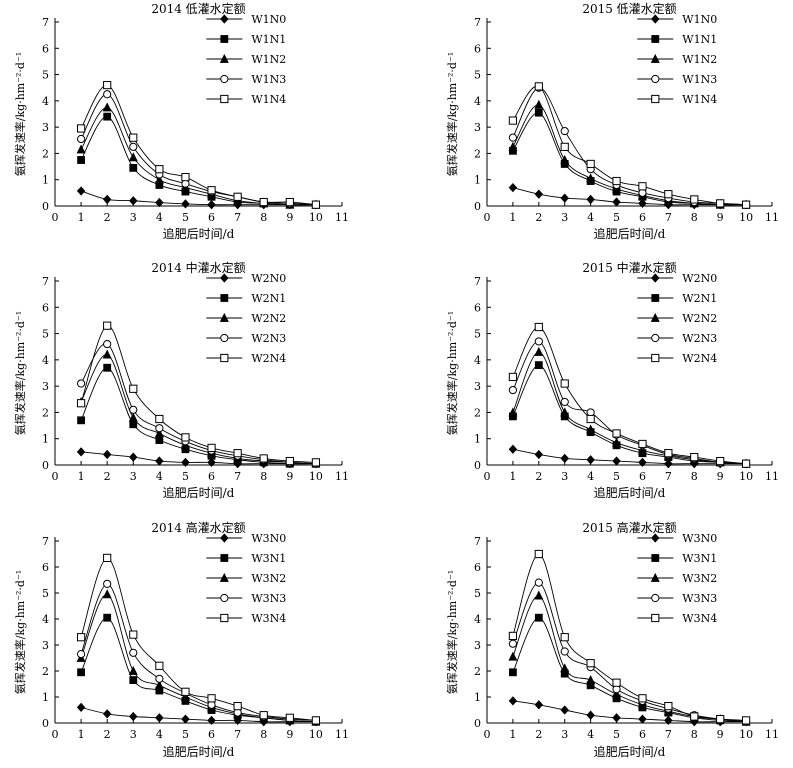  Describe the element at coordinates (512, 476) in the screenshot. I see `x-tick-label: 1` at that location.